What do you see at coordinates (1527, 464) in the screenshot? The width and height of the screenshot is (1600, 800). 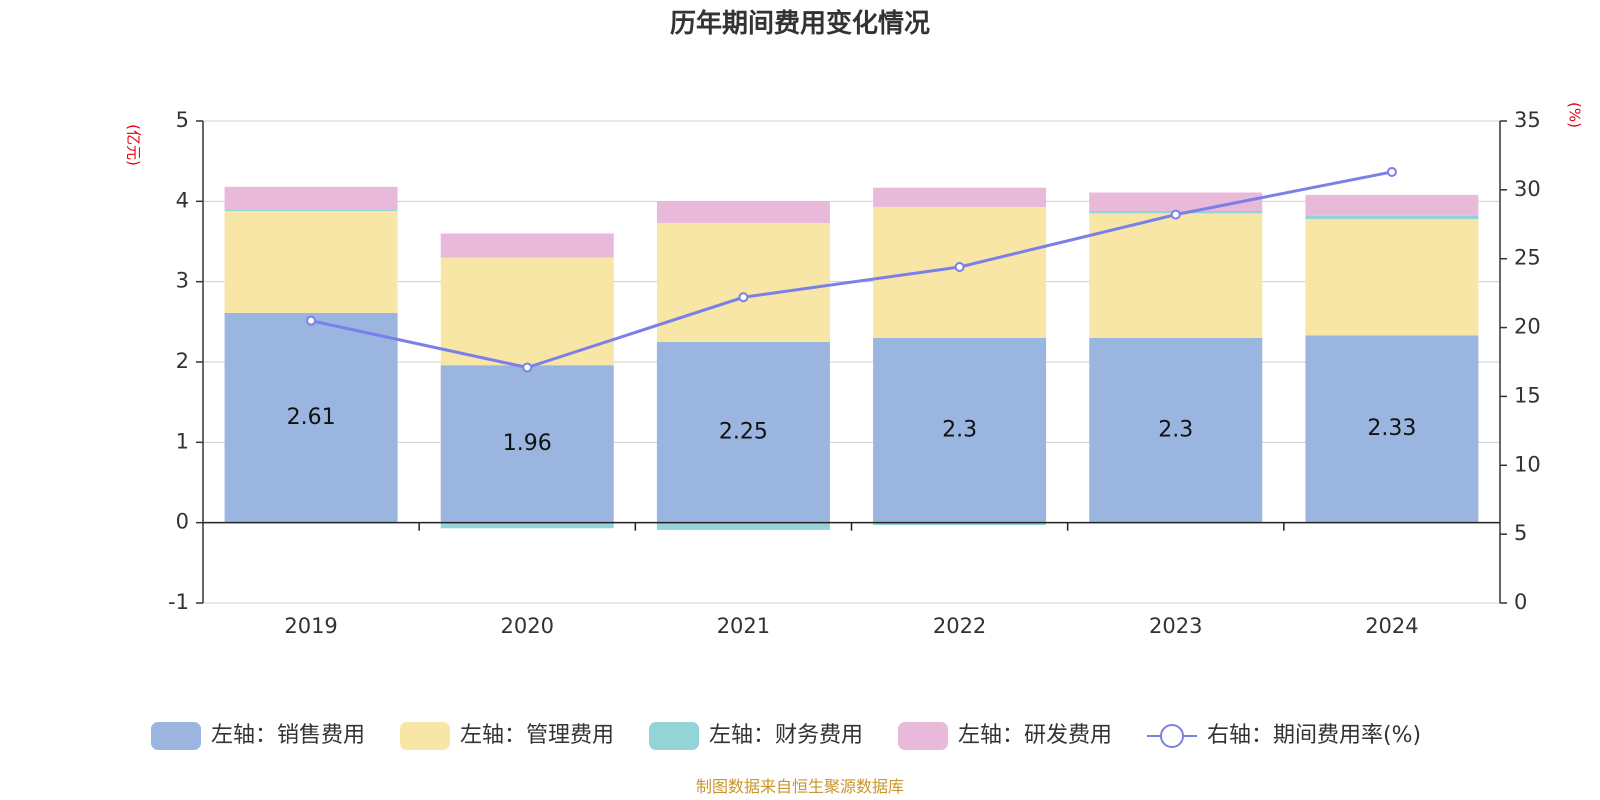 I see `right-tick-label: 10` at bounding box center [1527, 464].